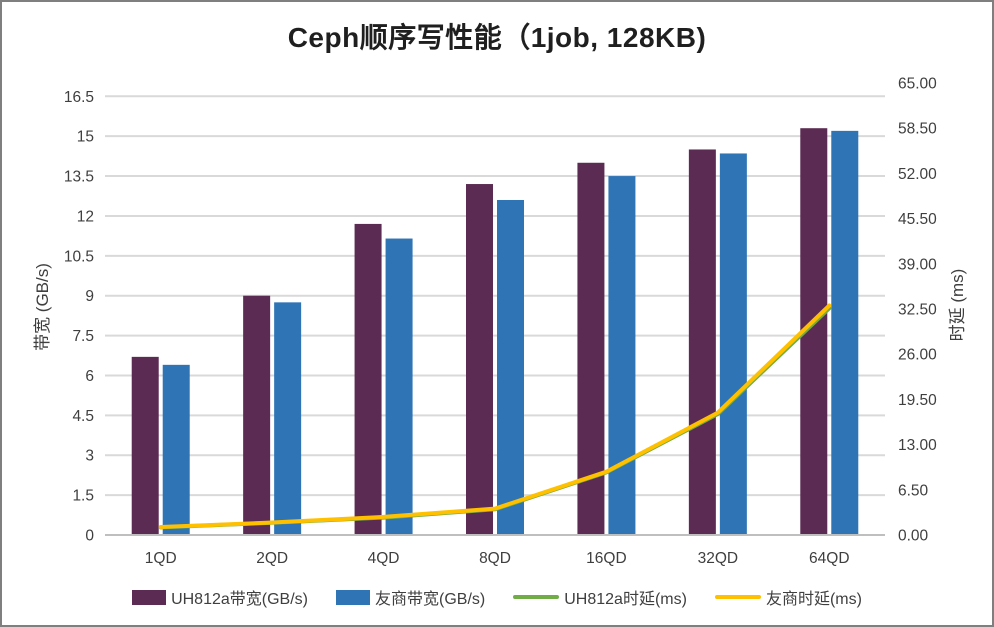 The height and width of the screenshot is (627, 994). What do you see at coordinates (79, 97) in the screenshot?
I see `left-axis-tick-label: 16.5` at bounding box center [79, 97].